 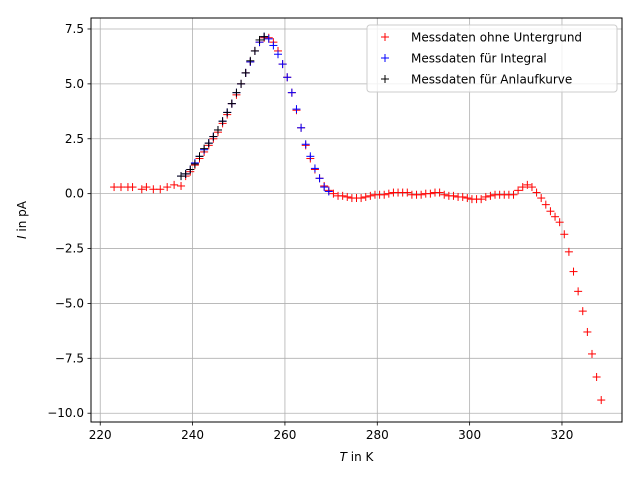 I want to click on y-tick-label: 0.0, so click(x=74, y=194).